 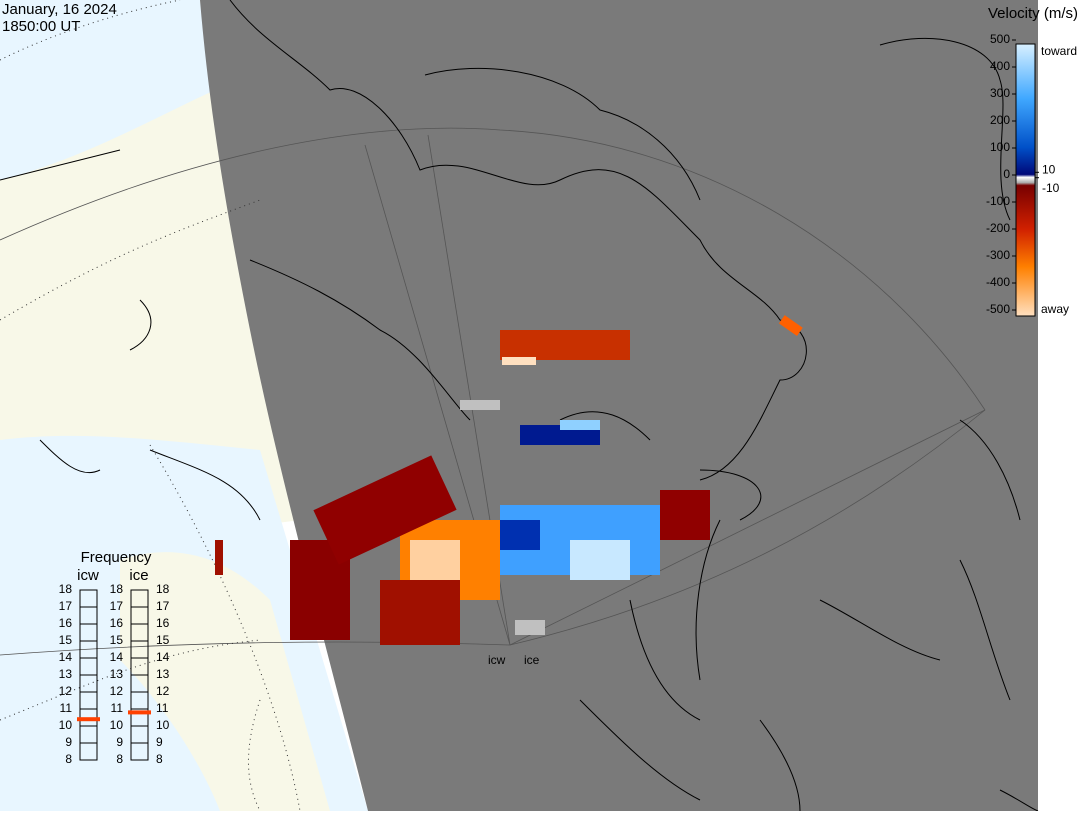 I want to click on colorbar-tick-label: 500, so click(x=1000, y=39).